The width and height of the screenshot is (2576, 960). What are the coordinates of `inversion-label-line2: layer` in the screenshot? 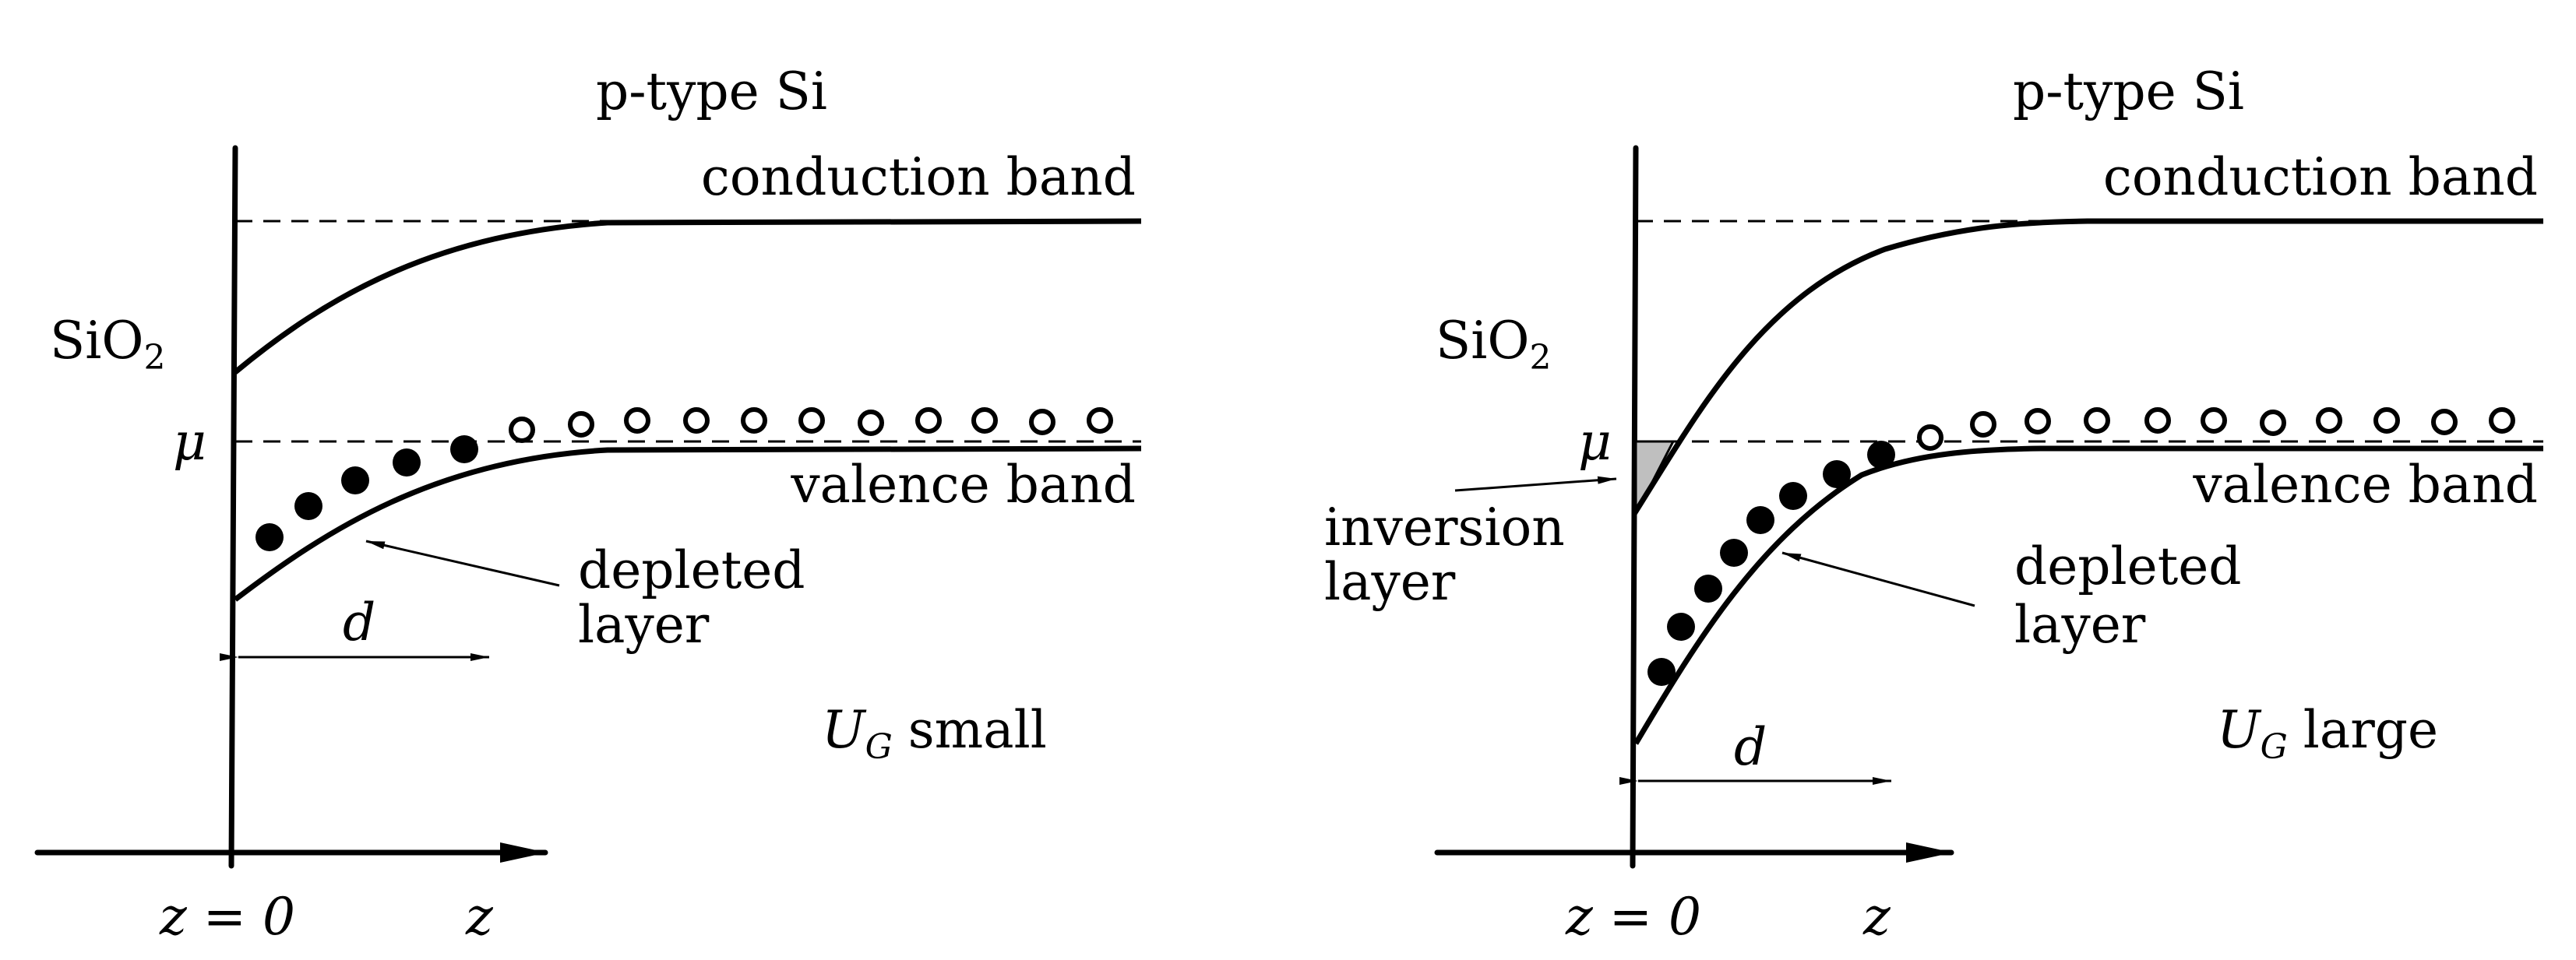 It's located at (1390, 582).